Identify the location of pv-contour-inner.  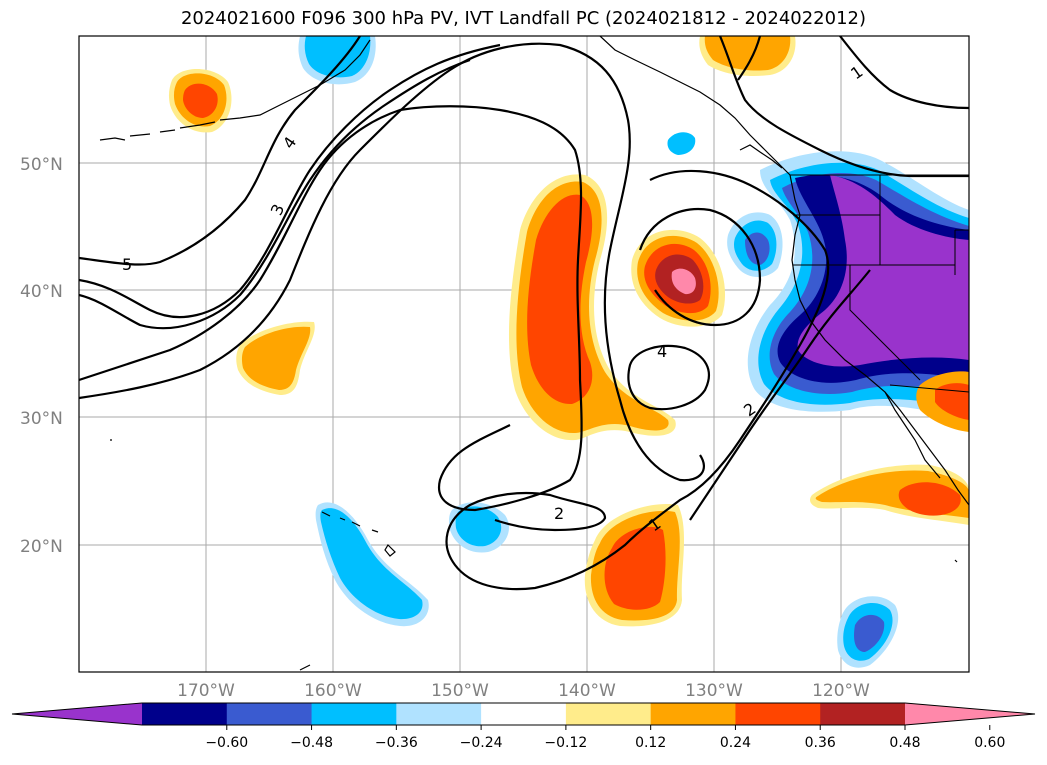
(700, 267).